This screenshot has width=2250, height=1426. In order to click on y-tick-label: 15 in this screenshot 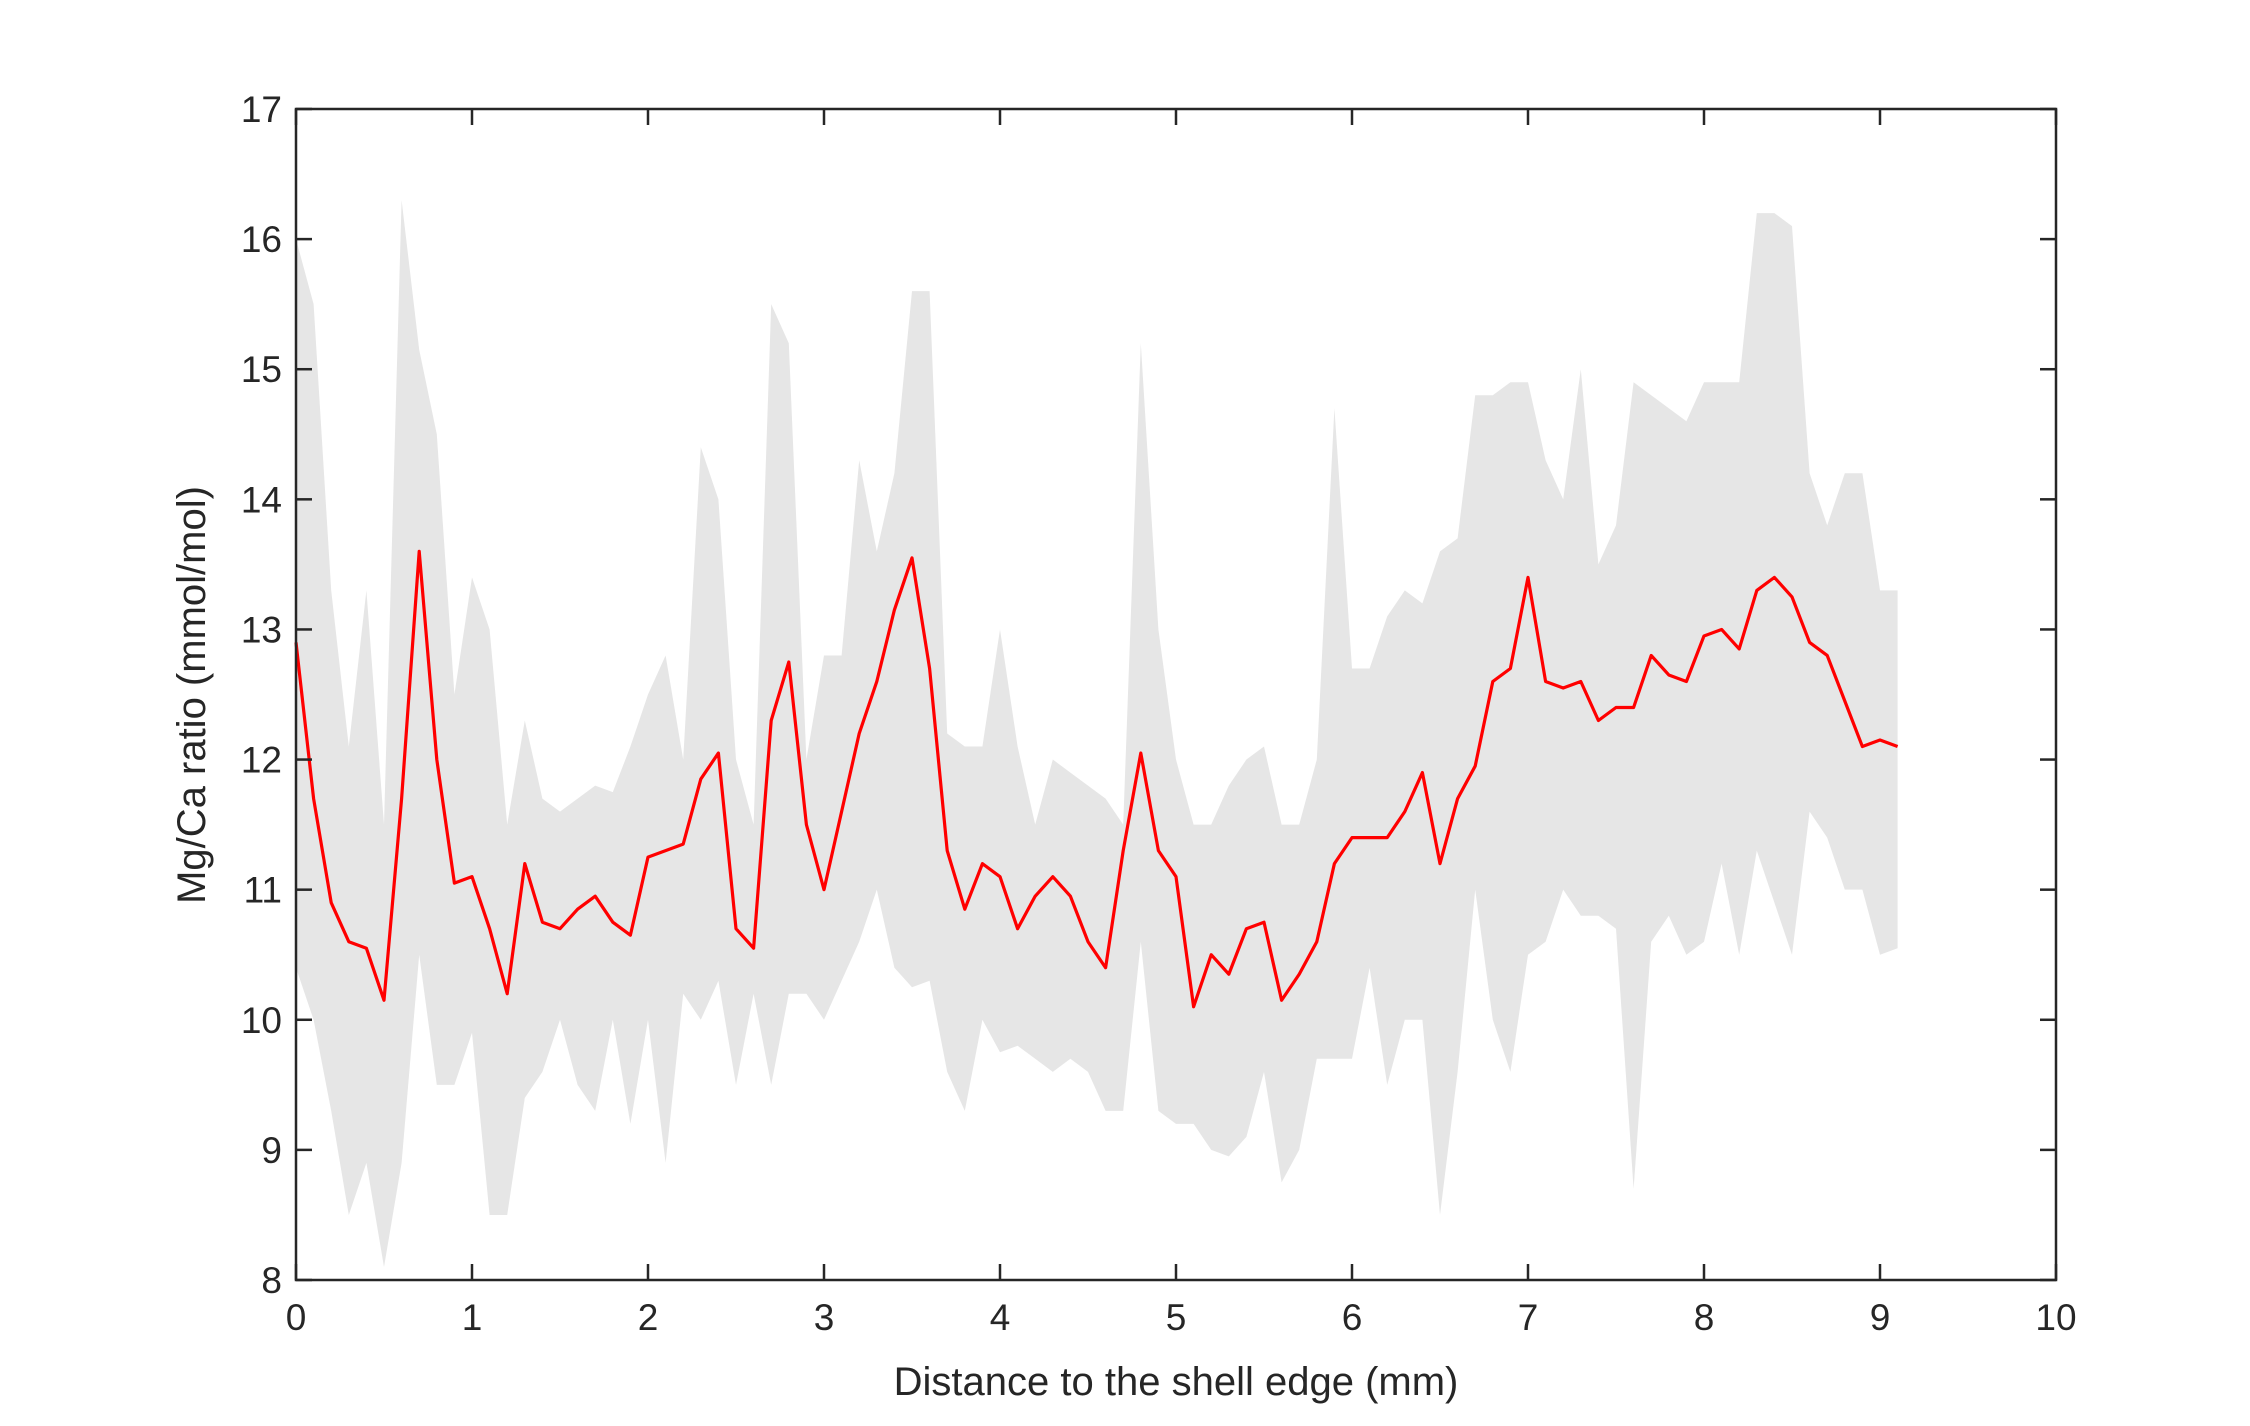, I will do `click(261, 369)`.